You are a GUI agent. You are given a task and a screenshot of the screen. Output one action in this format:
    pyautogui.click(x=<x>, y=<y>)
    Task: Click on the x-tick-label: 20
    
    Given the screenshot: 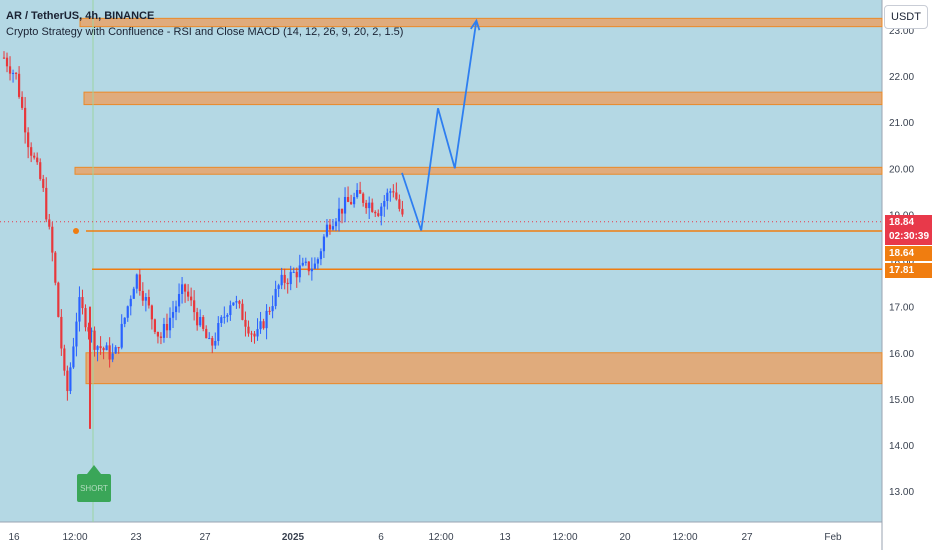 What is the action you would take?
    pyautogui.click(x=625, y=537)
    